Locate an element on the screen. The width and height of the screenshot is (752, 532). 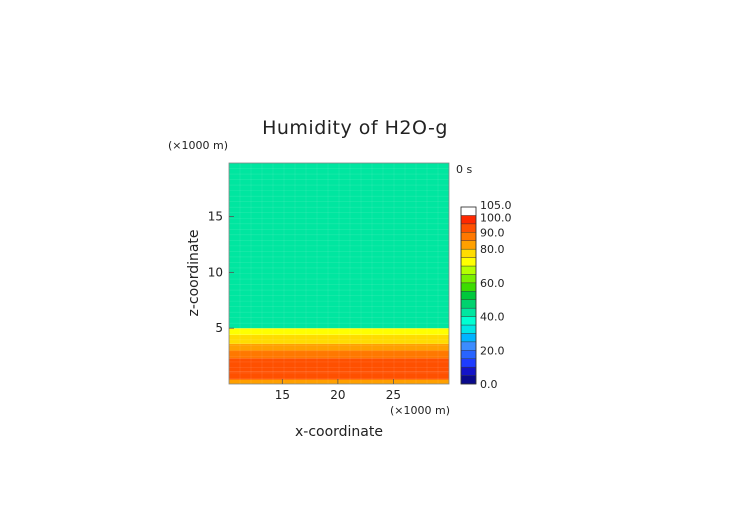
y-tick-label: 10 is located at coordinates (215, 272).